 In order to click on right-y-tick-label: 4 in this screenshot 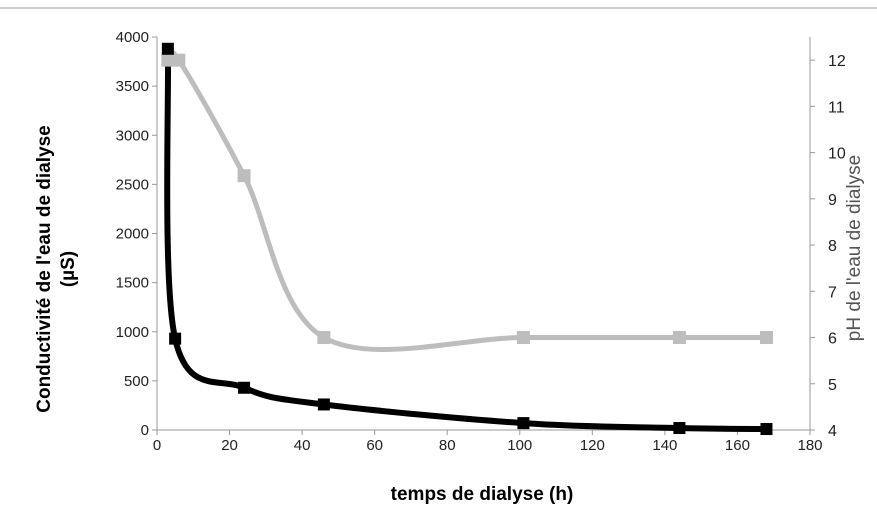, I will do `click(832, 431)`.